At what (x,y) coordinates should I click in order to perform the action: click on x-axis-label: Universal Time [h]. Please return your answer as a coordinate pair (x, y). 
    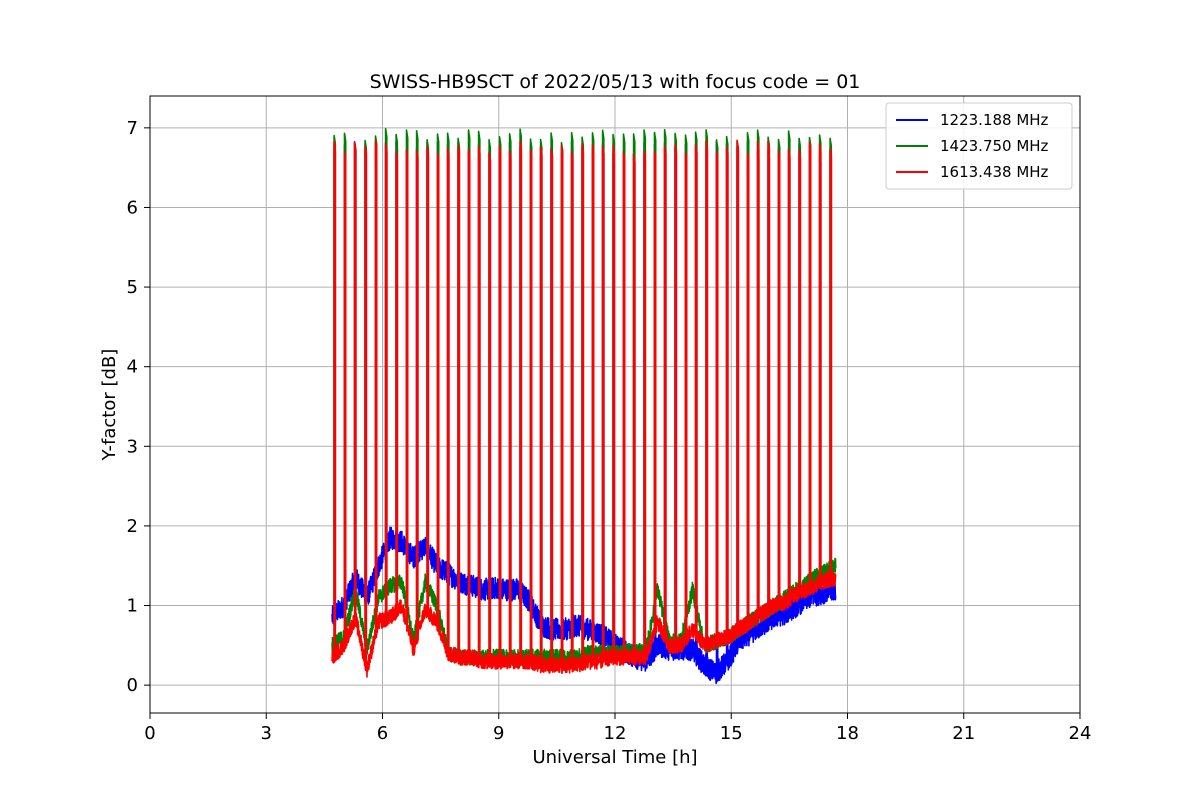
    Looking at the image, I should click on (614, 757).